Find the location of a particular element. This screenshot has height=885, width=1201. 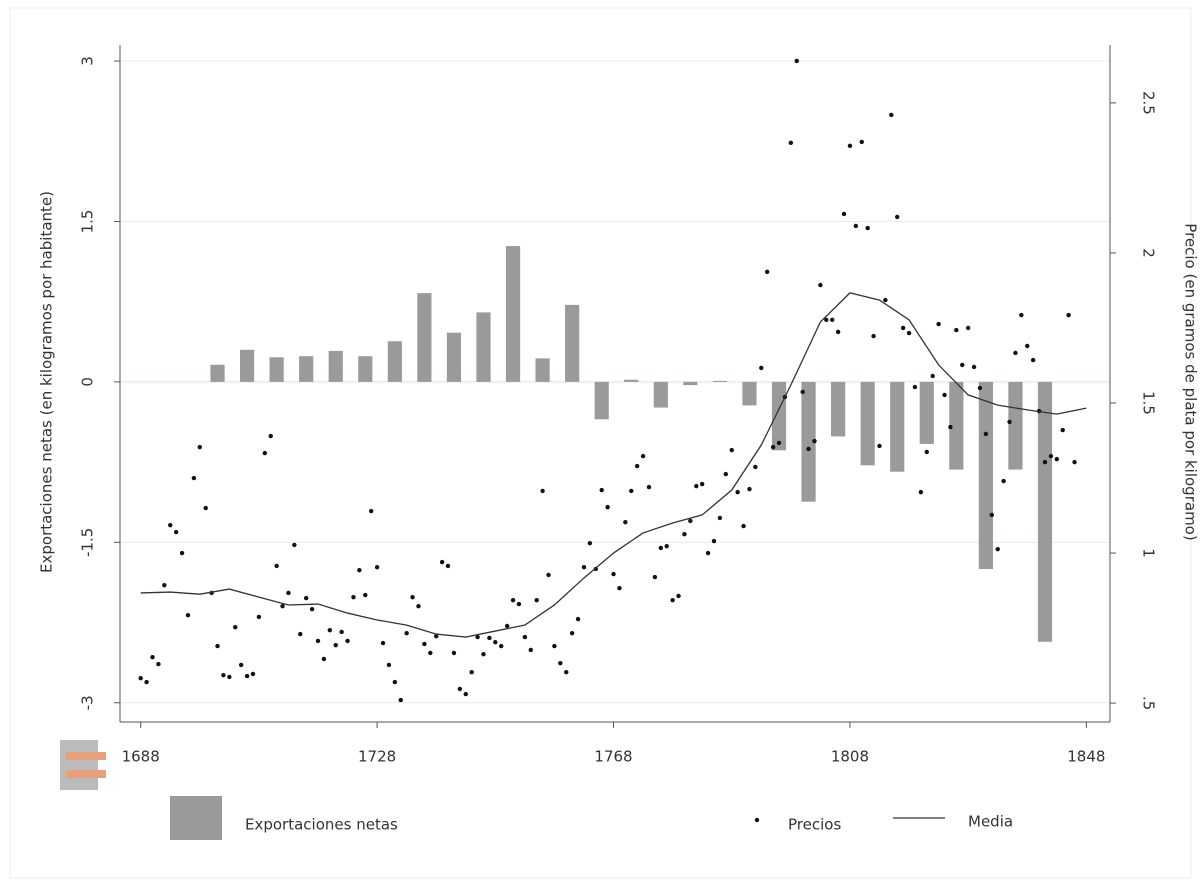

x-tick-label: 1688 is located at coordinates (141, 757).